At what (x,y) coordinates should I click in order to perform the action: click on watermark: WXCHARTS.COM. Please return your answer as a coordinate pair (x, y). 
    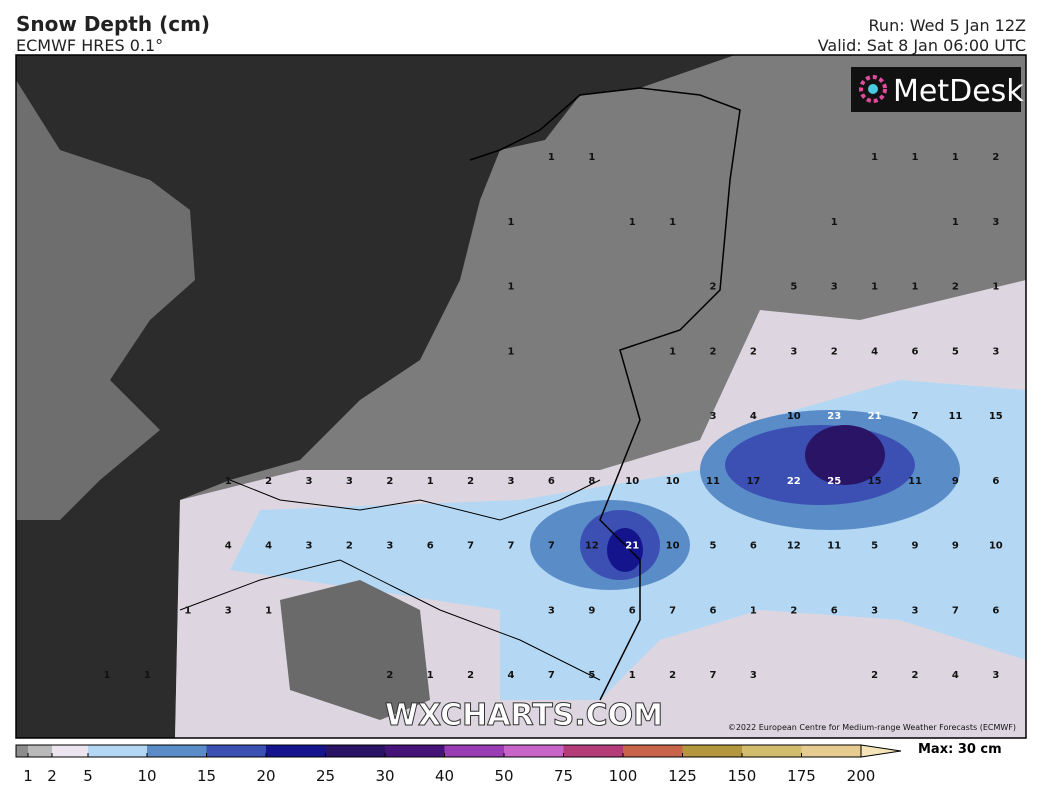
    Looking at the image, I should click on (524, 715).